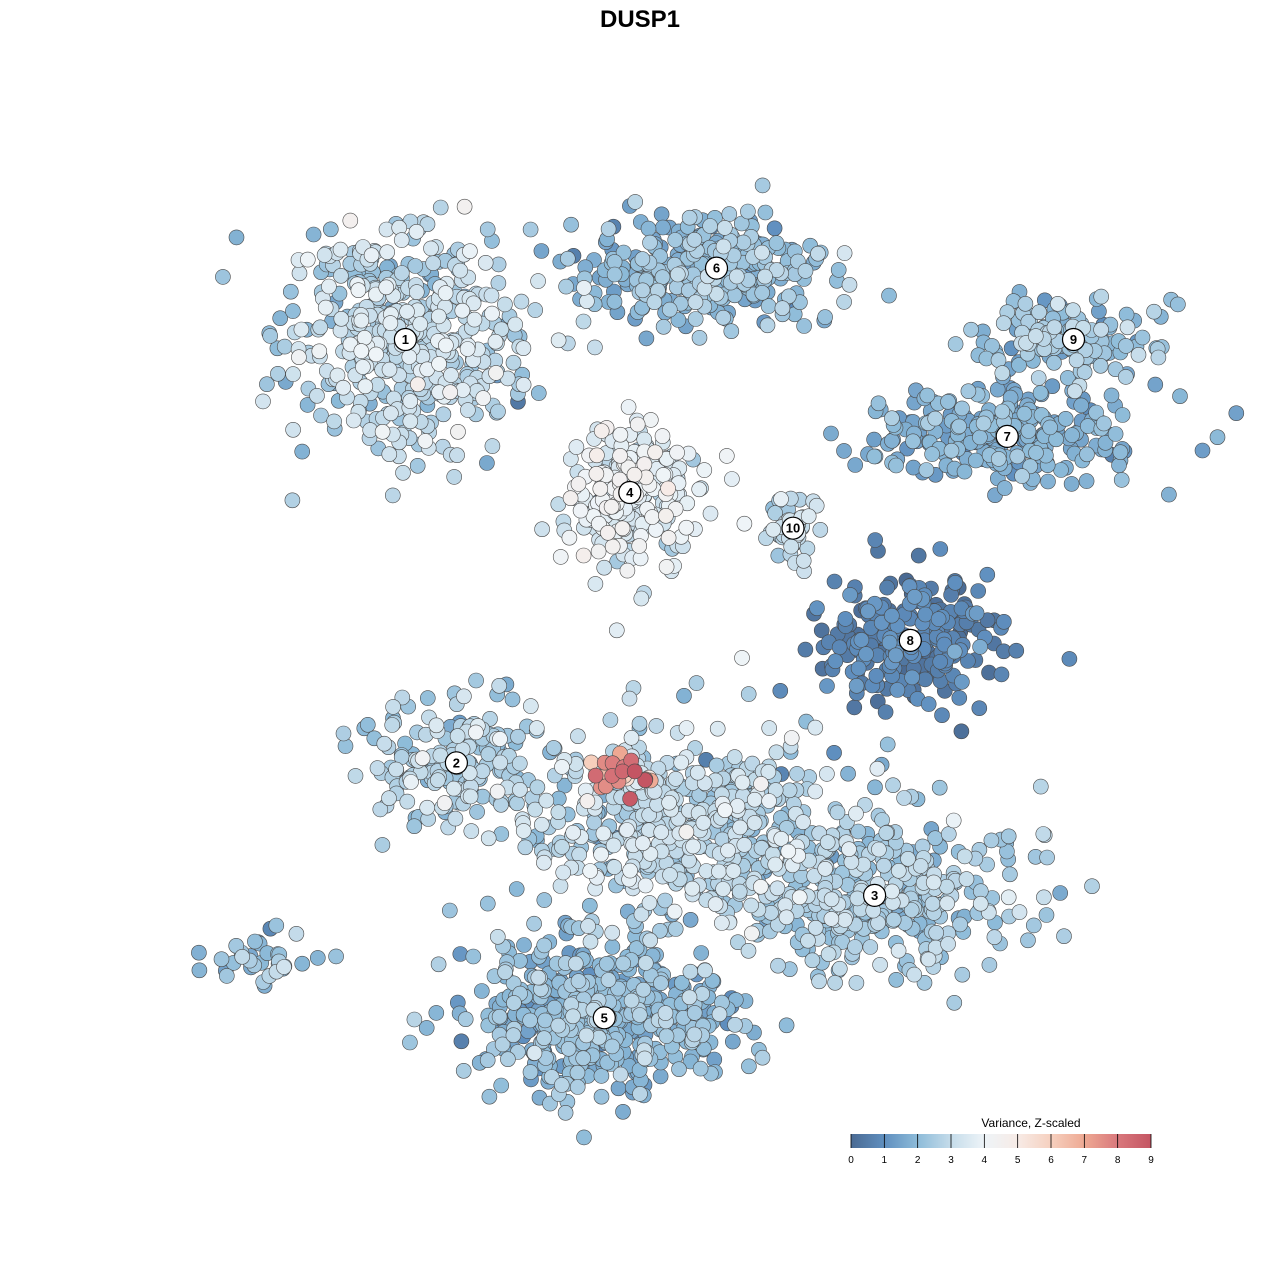  What do you see at coordinates (1085, 1160) in the screenshot?
I see `legend-tick-label: 7` at bounding box center [1085, 1160].